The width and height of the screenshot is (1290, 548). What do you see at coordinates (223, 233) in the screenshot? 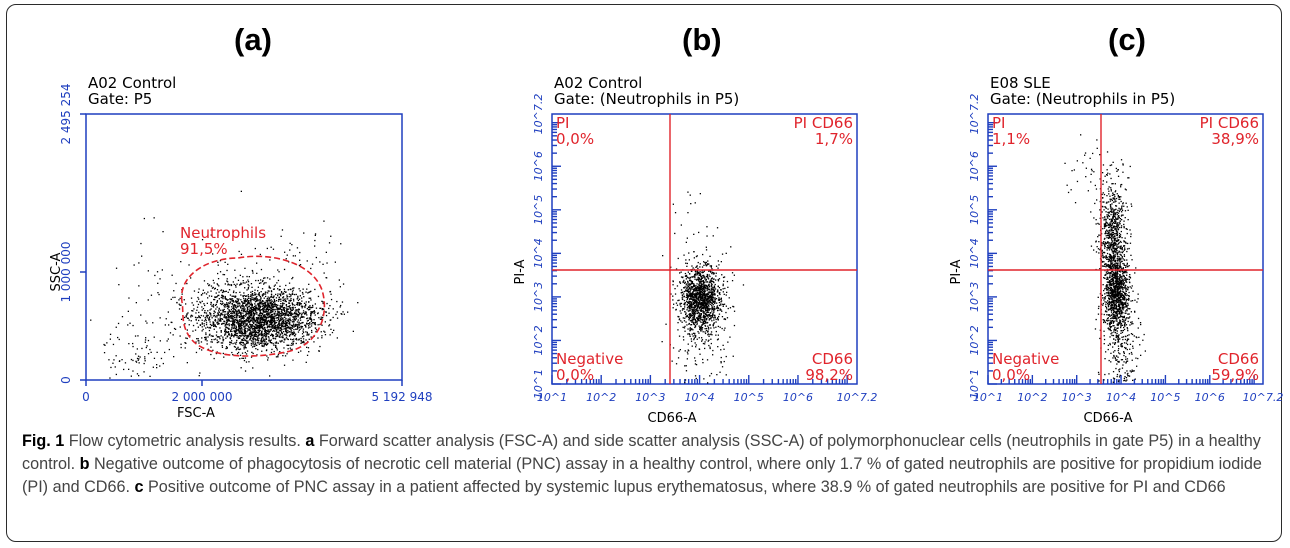
I see `plot-a-gate-name: Neutrophils` at bounding box center [223, 233].